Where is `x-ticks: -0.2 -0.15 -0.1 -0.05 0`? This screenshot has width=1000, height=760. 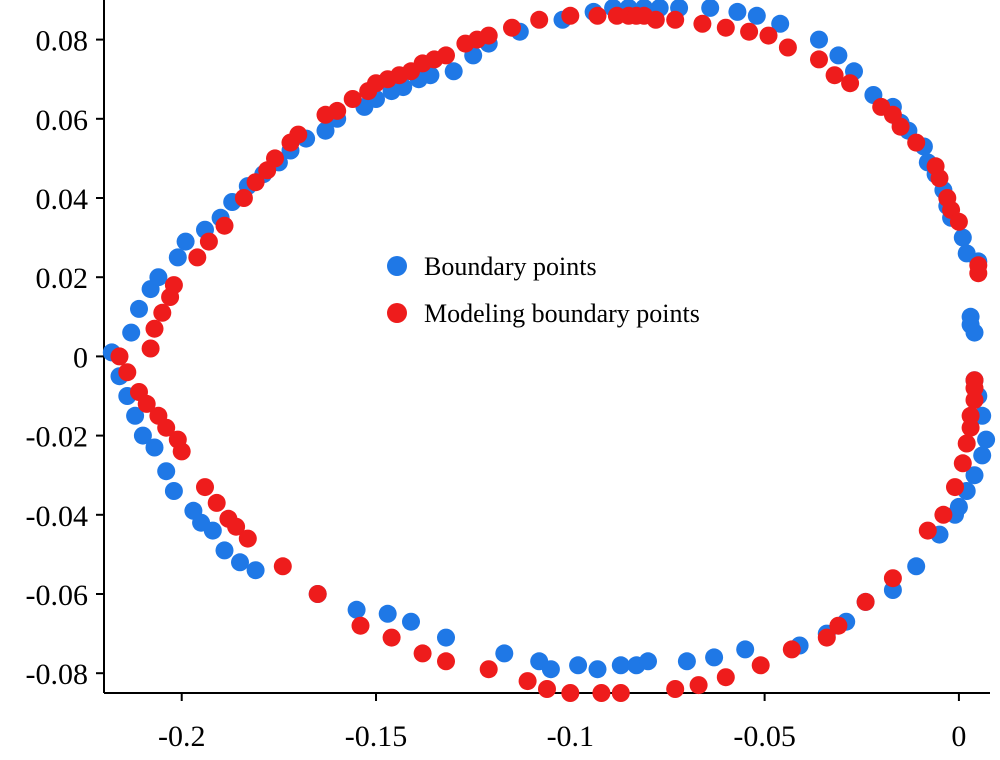
x-ticks: -0.2 -0.15 -0.1 -0.05 0 is located at coordinates (562, 723).